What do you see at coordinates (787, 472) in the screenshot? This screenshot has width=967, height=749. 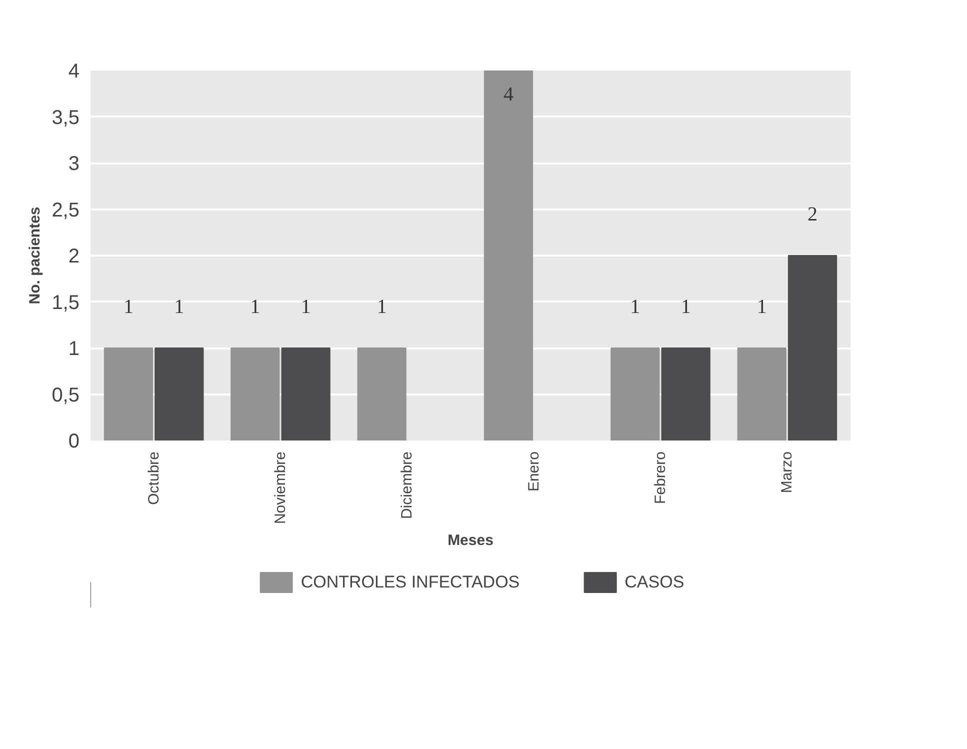 I see `x-tick-label: Marzo` at bounding box center [787, 472].